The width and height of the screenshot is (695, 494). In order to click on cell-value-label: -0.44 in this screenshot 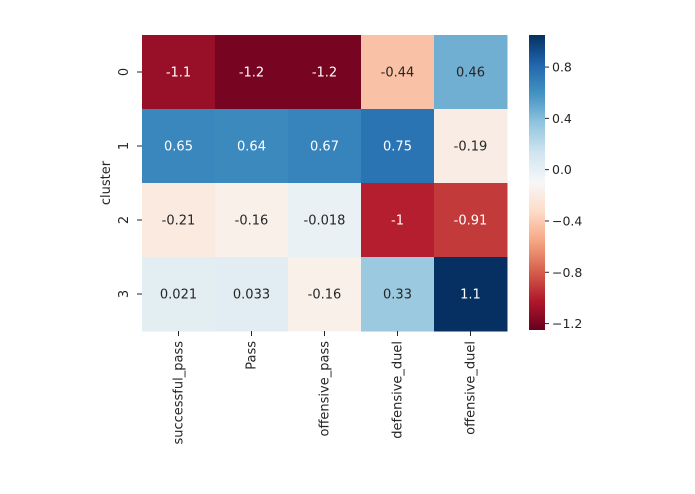, I will do `click(398, 73)`.